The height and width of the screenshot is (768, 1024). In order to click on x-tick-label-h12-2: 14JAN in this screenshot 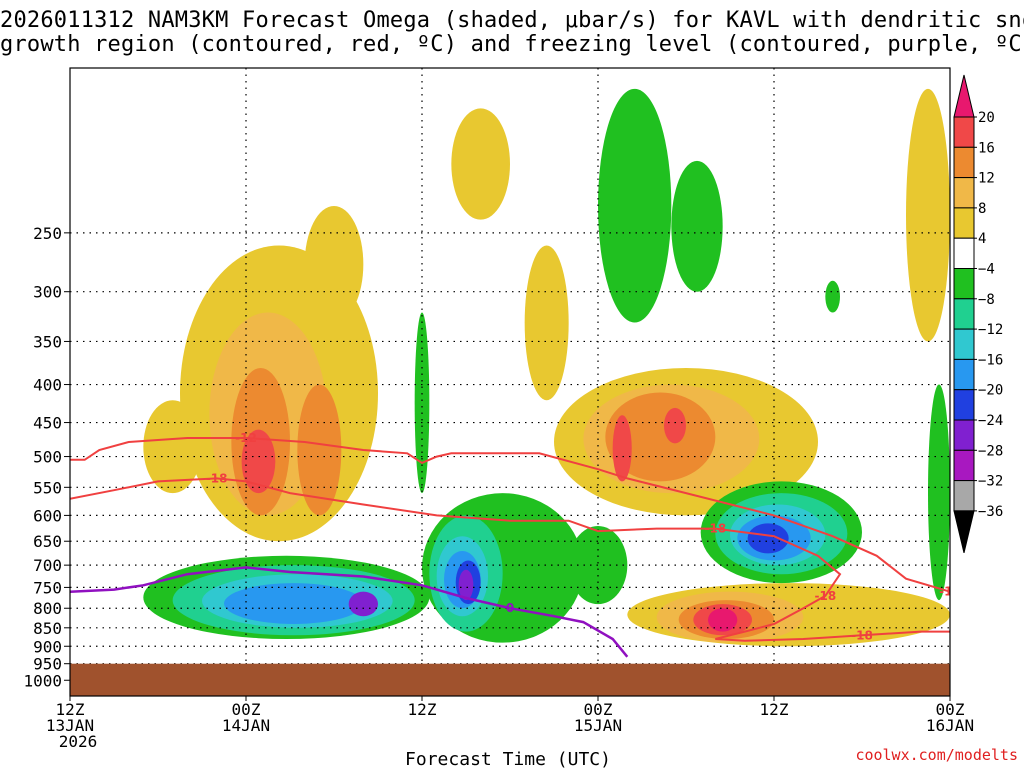, I will do `click(246, 725)`.